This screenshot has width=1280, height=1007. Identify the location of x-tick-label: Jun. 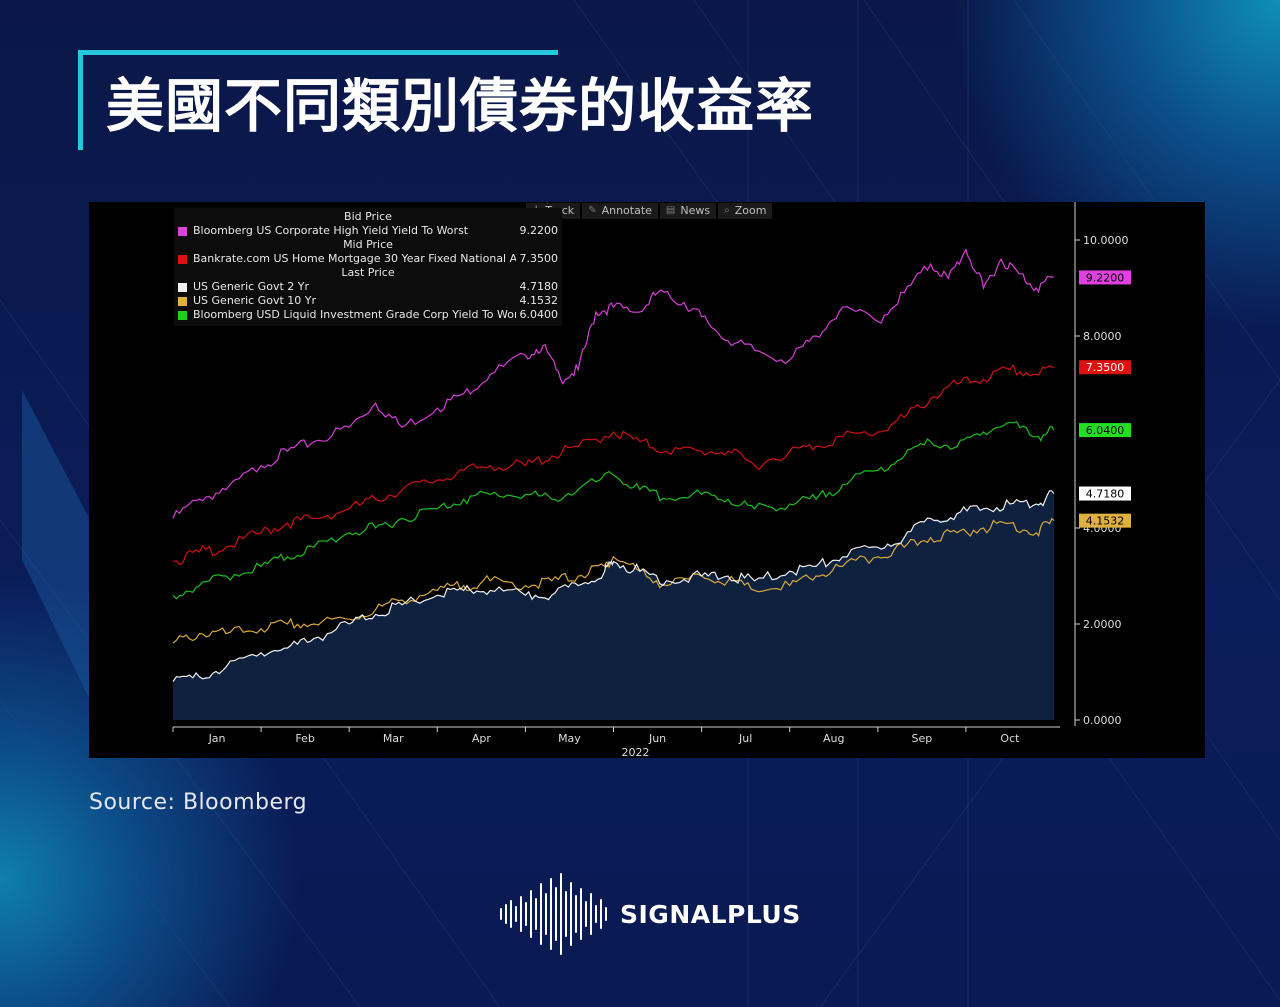
(657, 738).